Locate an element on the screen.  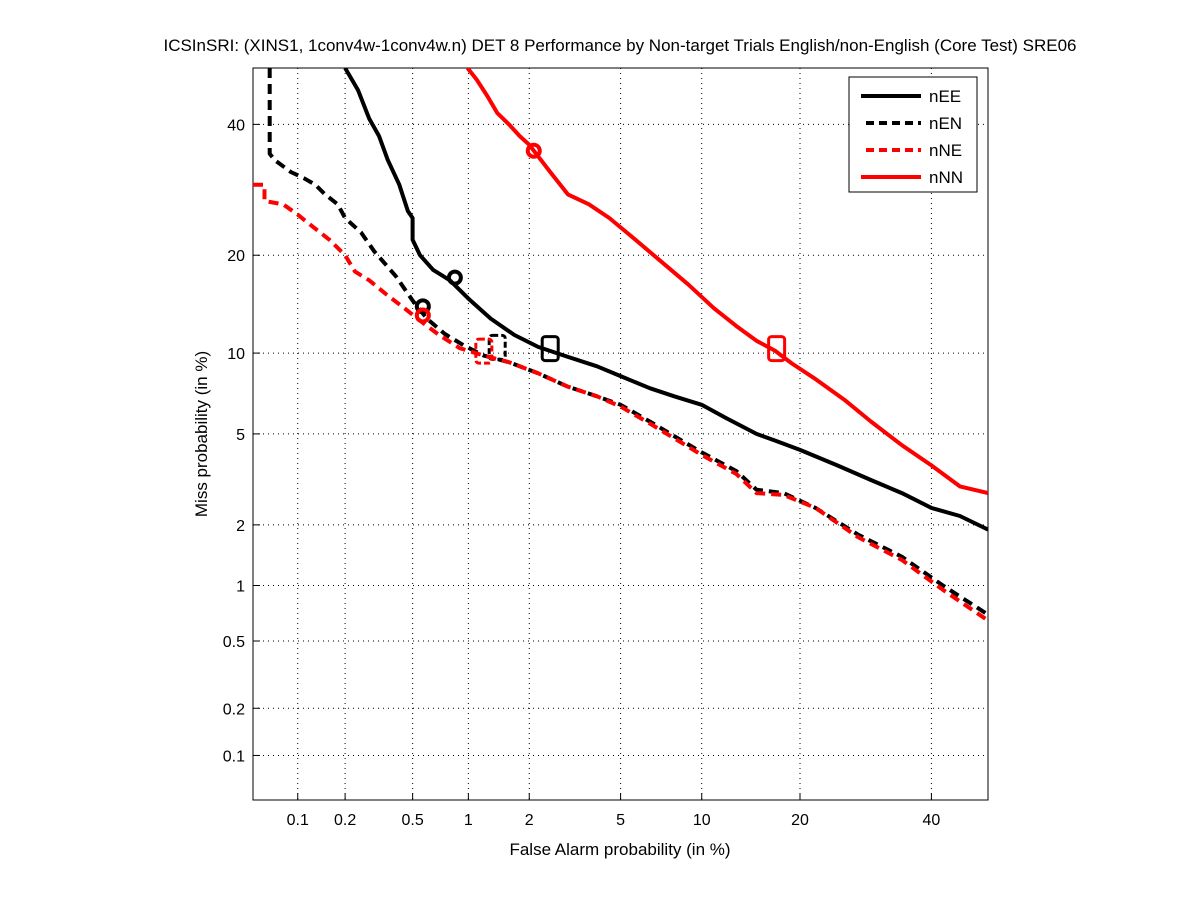
y-tick-label: 20 is located at coordinates (236, 256).